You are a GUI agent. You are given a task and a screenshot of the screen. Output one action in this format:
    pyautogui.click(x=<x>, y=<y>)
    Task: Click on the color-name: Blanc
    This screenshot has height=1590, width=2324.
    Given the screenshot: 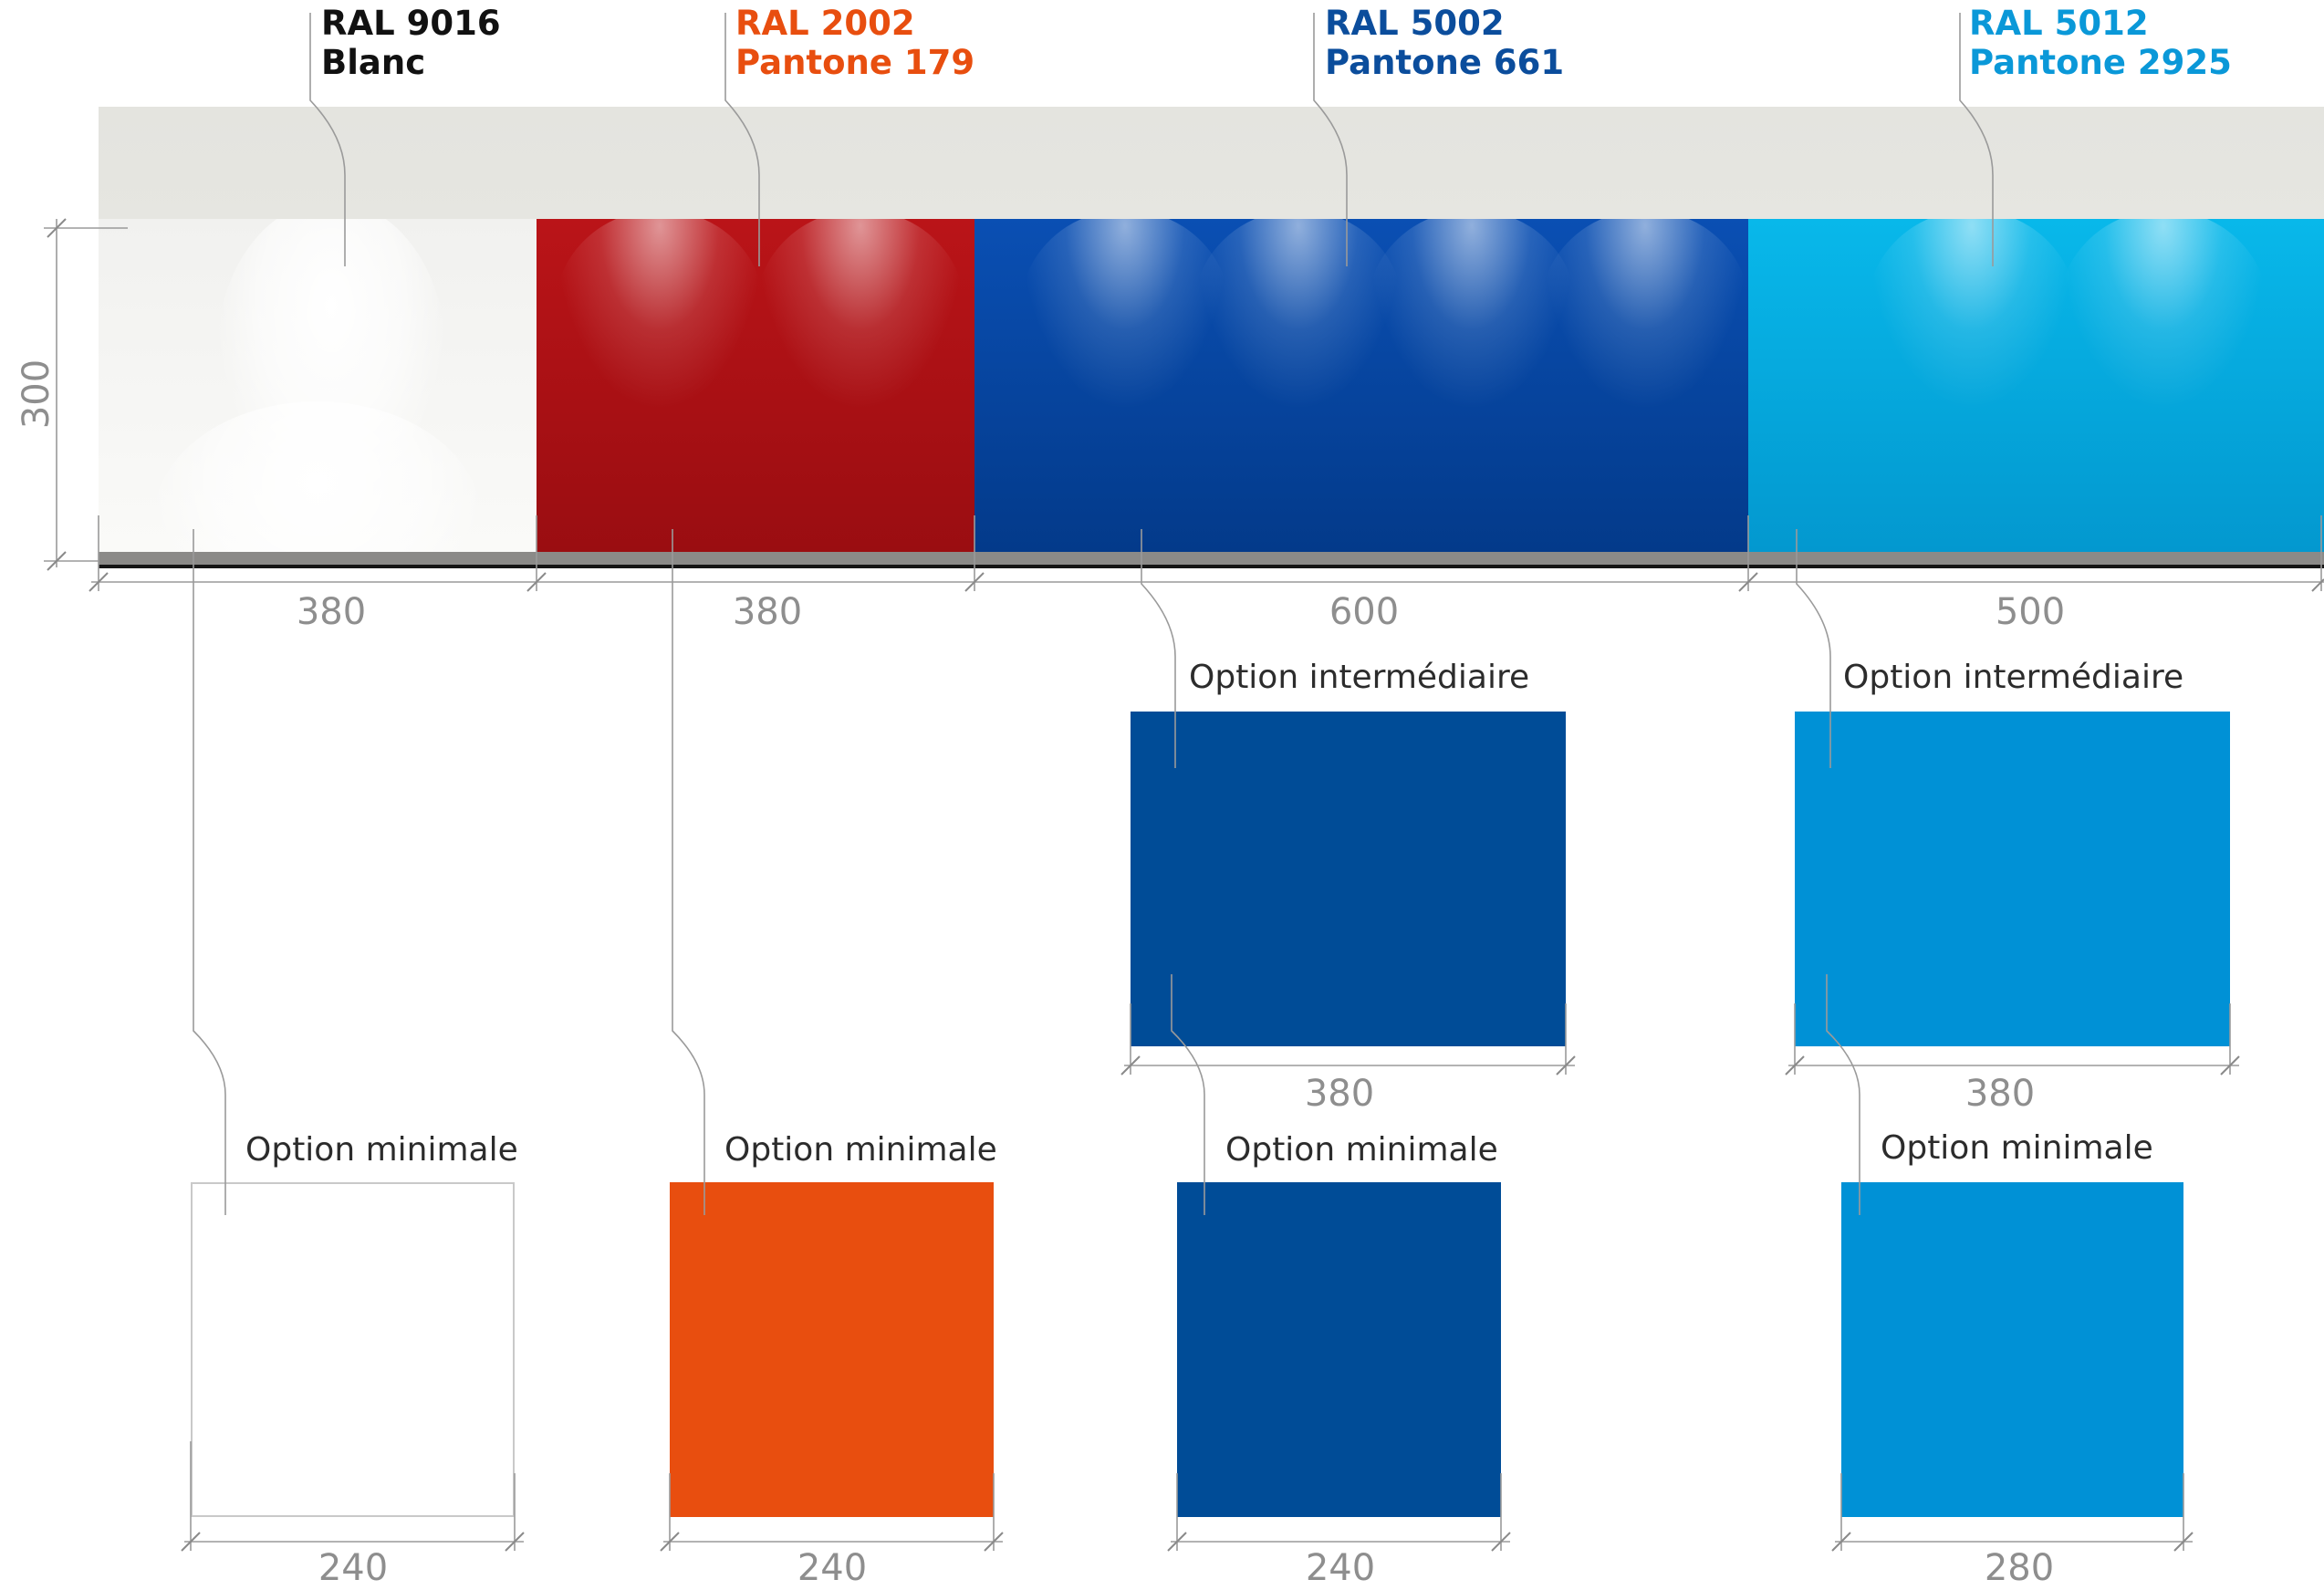 What is the action you would take?
    pyautogui.click(x=373, y=63)
    